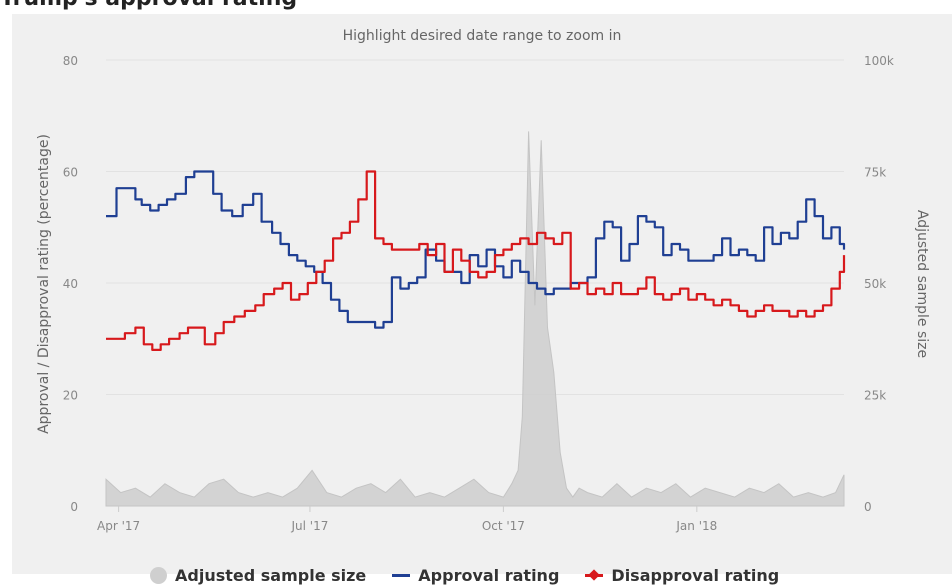 The width and height of the screenshot is (952, 587). I want to click on line-swatch-icon, so click(401, 575).